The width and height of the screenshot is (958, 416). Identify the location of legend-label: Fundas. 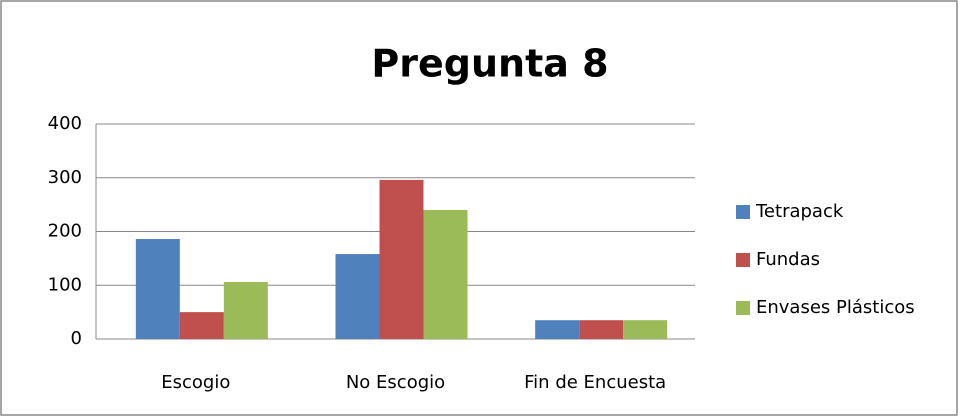
(788, 259).